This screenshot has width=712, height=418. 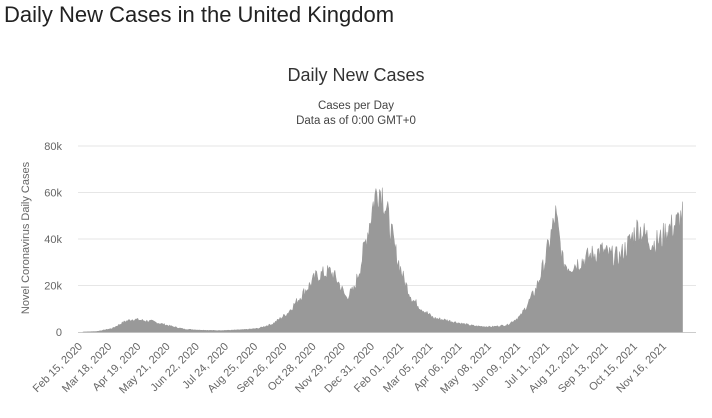 What do you see at coordinates (58, 368) in the screenshot?
I see `x-tick-label: Feb 15, 2020` at bounding box center [58, 368].